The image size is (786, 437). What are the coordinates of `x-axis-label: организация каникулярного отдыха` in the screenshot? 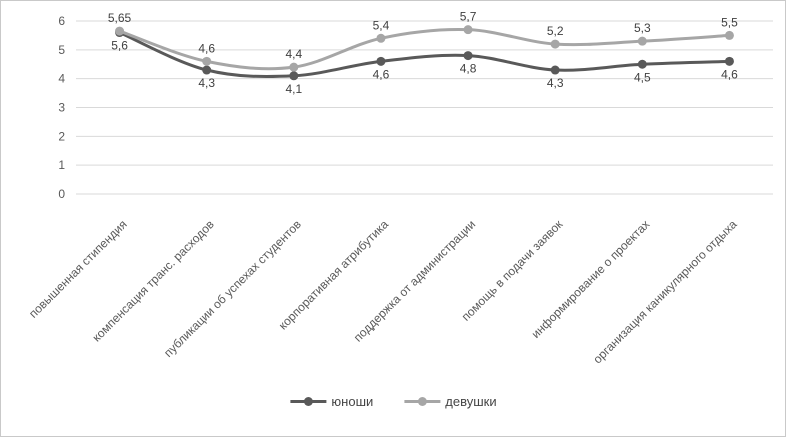 It's located at (664, 291).